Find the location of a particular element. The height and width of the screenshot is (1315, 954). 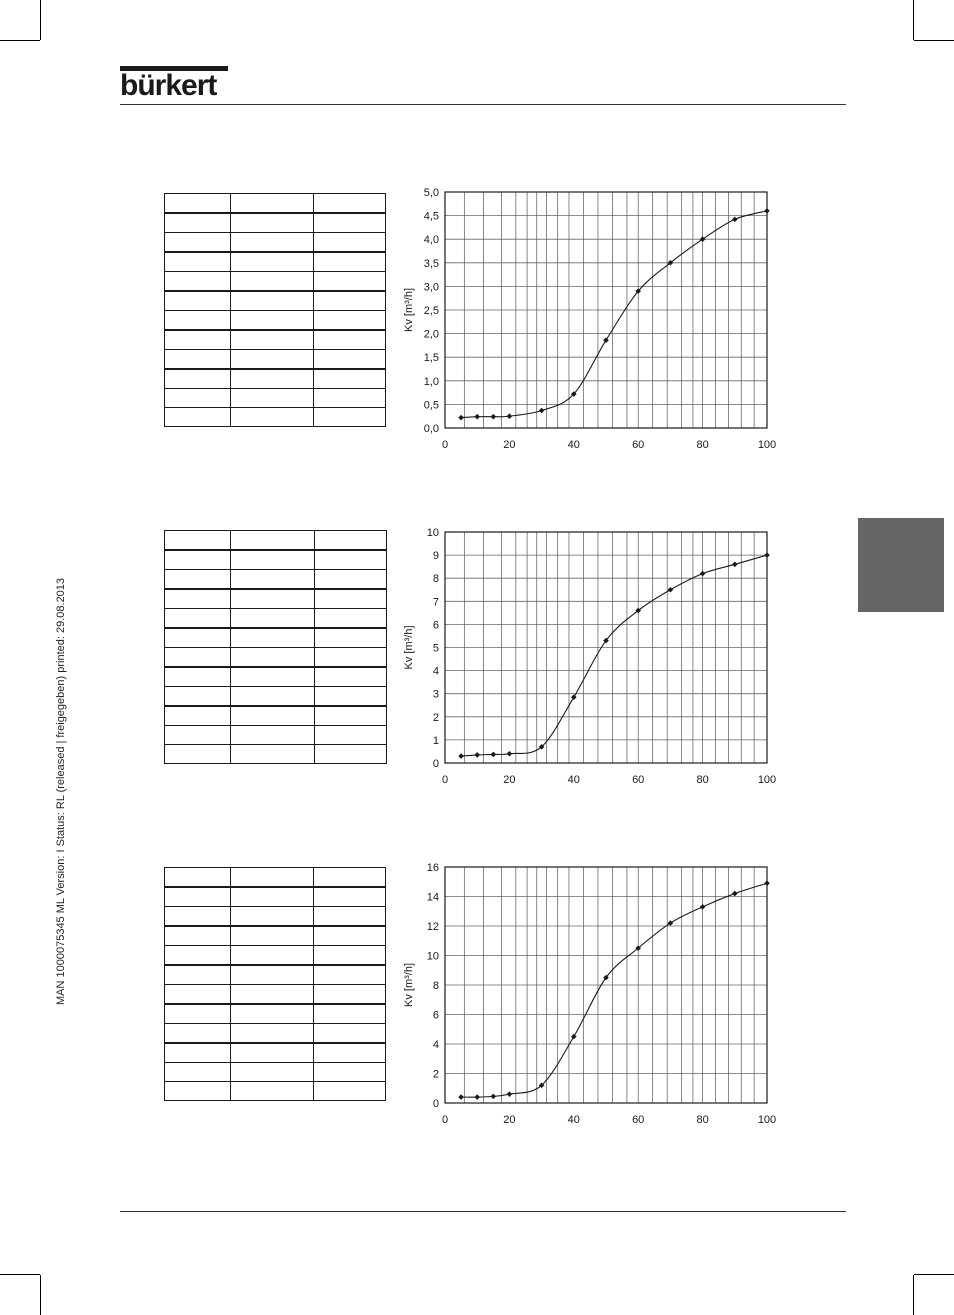

y-tick-label: 1,5 is located at coordinates (431, 358).